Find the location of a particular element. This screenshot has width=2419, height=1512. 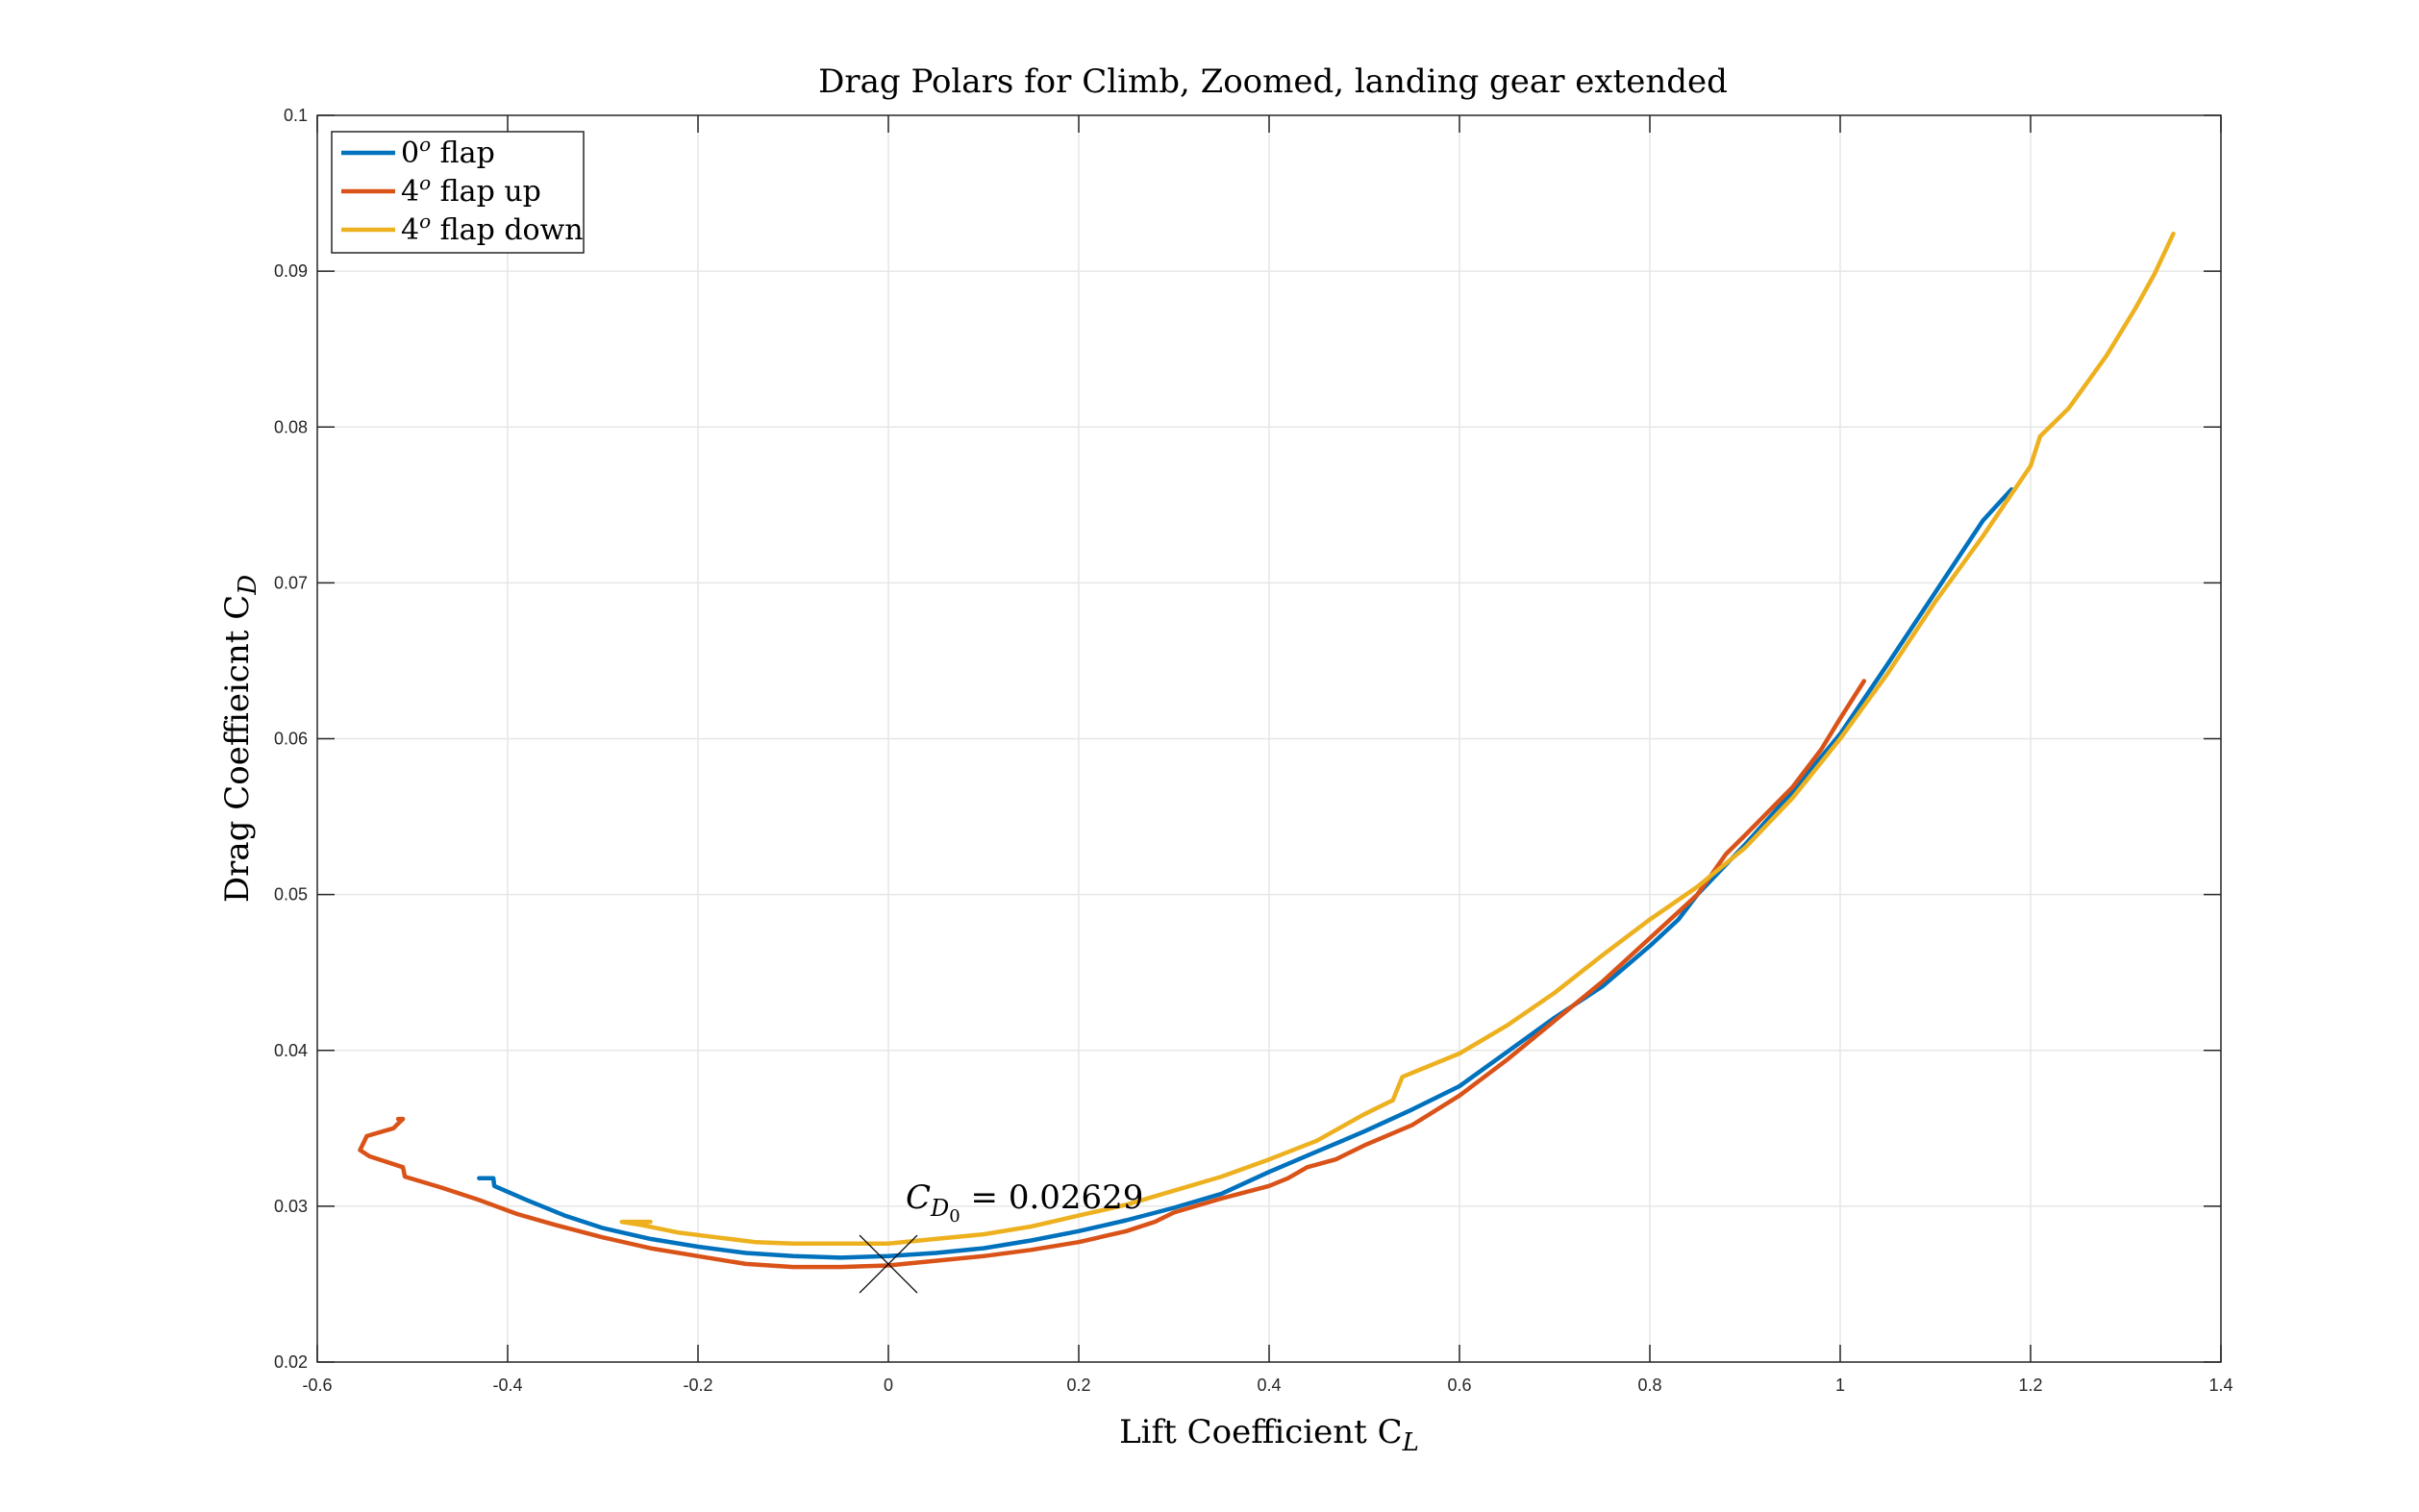

legend-label-1: 4o flap up is located at coordinates (471, 190).